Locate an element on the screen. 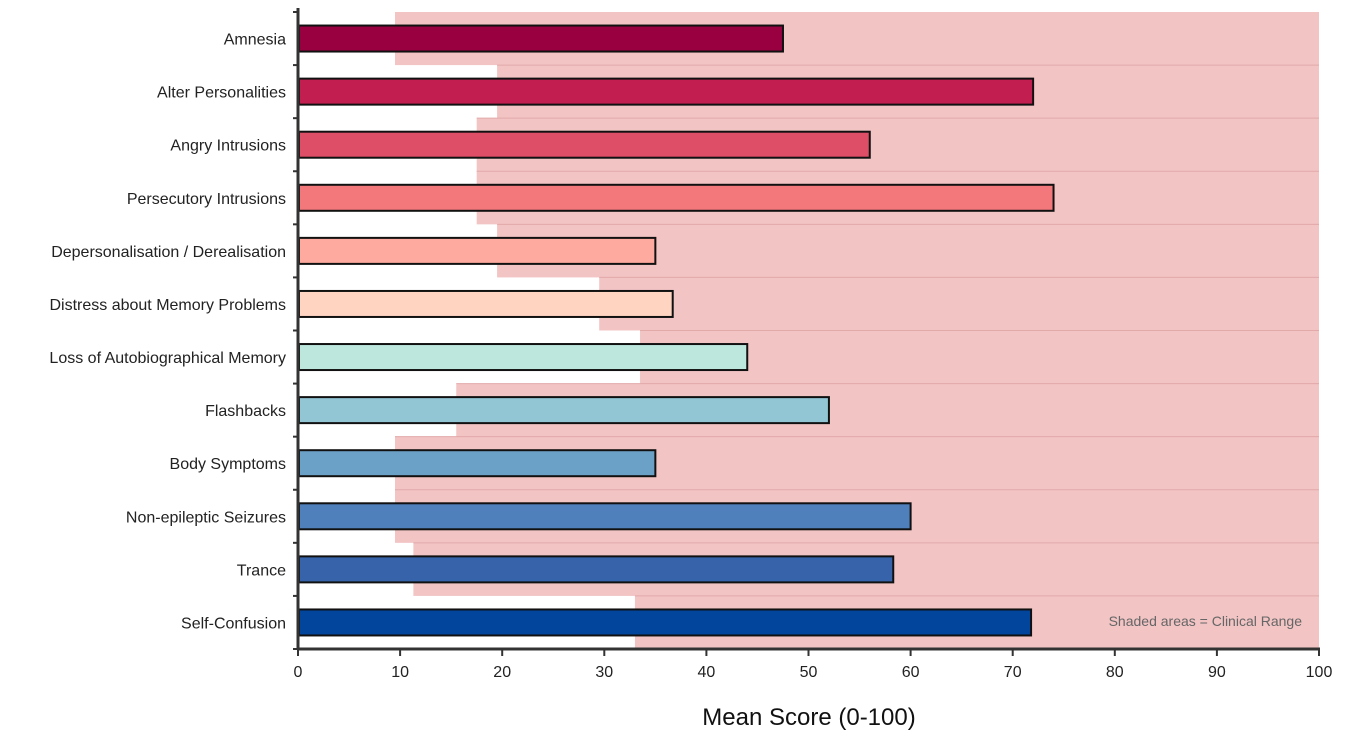 This screenshot has width=1346, height=731. x-tick-label: 40 is located at coordinates (707, 672).